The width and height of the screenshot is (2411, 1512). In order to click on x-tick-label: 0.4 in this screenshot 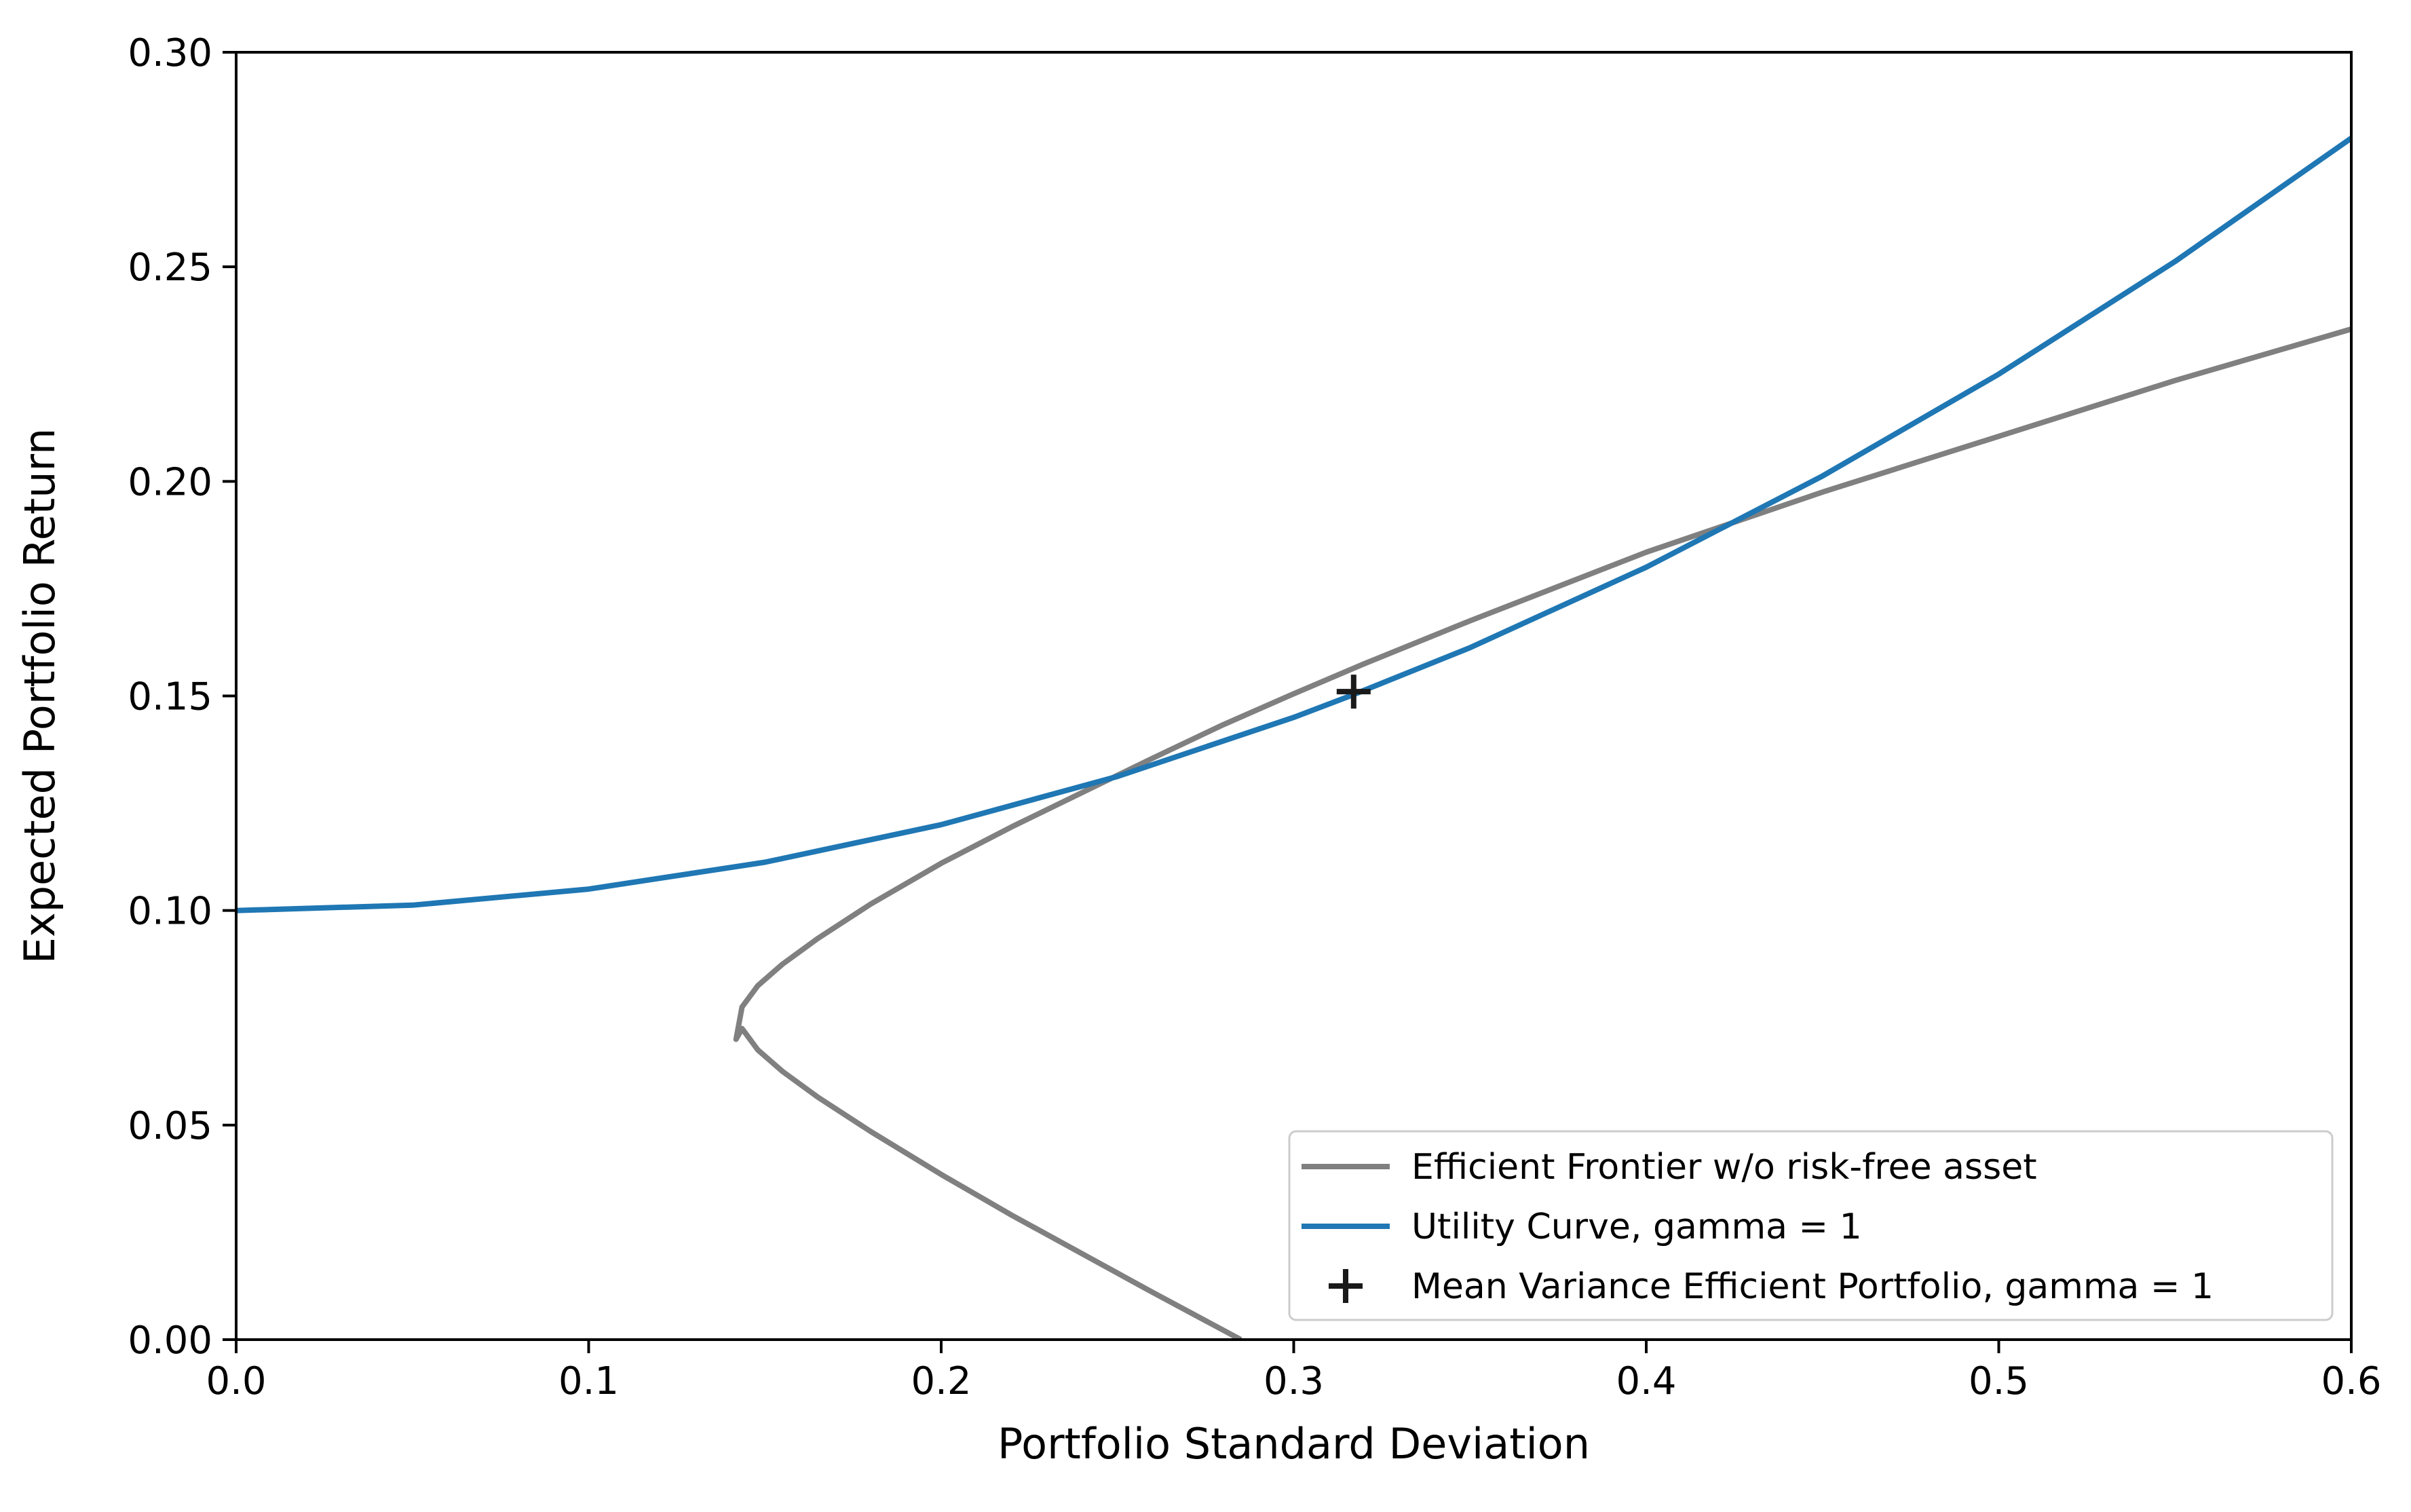, I will do `click(1646, 1381)`.